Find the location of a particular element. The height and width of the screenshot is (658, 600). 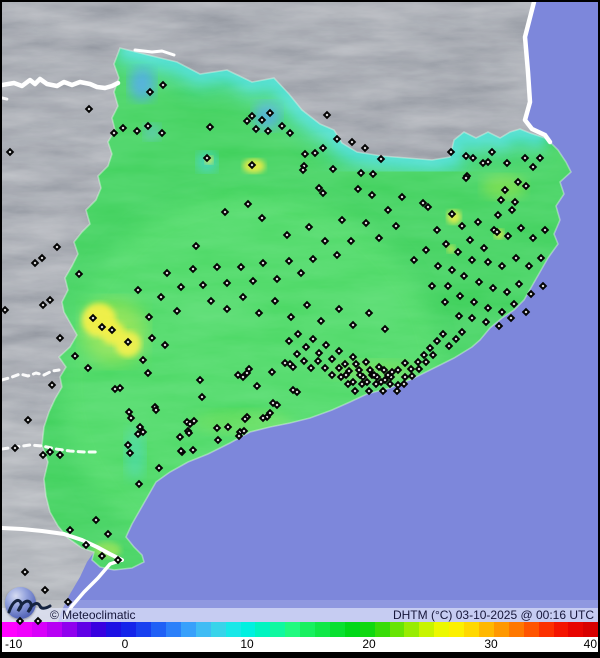

temperature-scale-bar is located at coordinates (300, 629).